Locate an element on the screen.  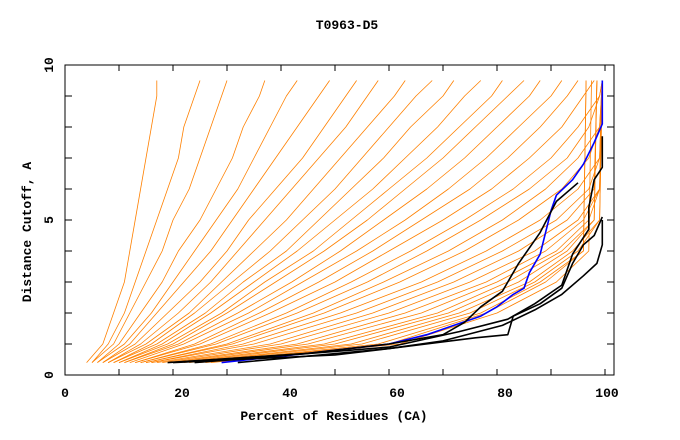
x-tick-label: 80 is located at coordinates (505, 393).